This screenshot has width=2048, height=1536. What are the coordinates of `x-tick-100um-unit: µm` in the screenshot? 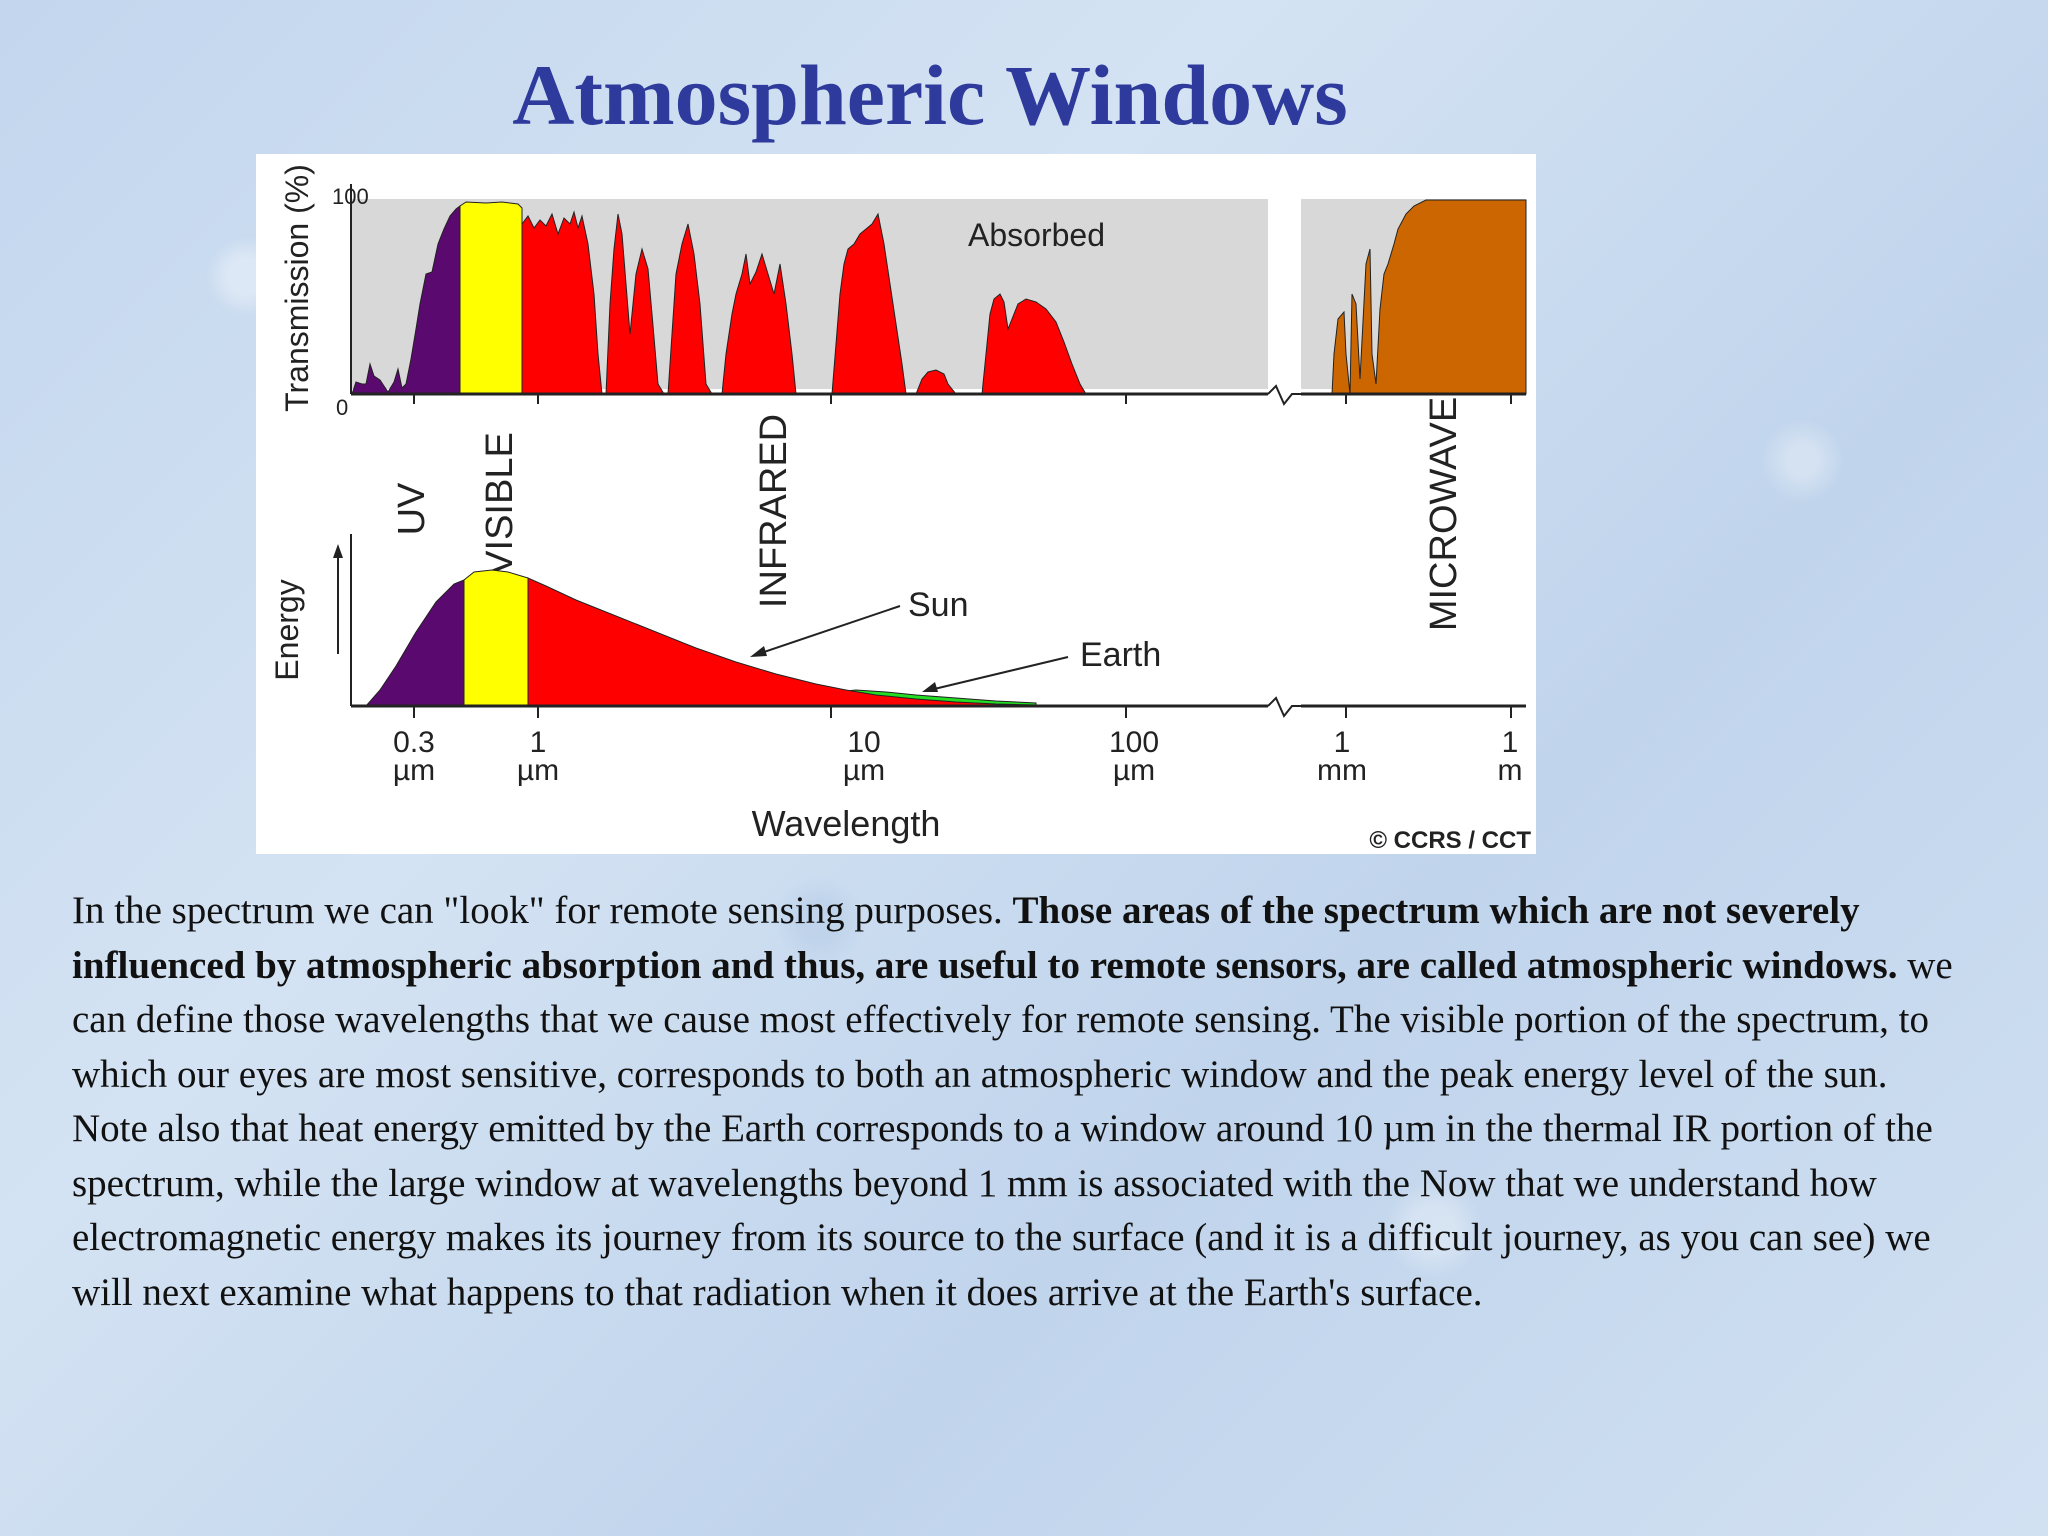 It's located at (1134, 770).